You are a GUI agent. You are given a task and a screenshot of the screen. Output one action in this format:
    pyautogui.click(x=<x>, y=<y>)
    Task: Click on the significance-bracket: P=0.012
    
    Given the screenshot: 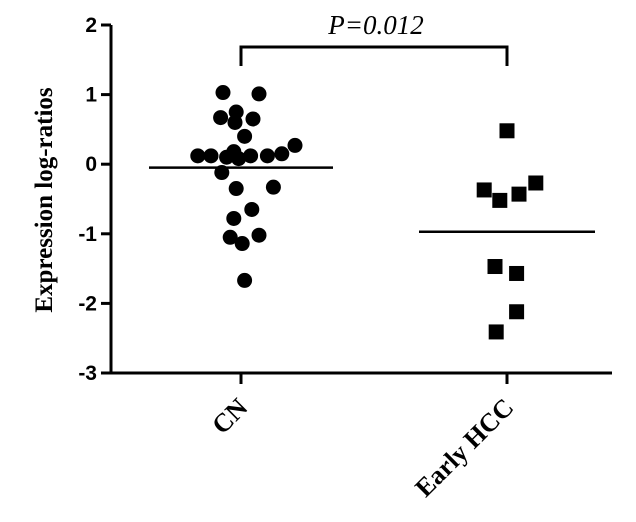 What is the action you would take?
    pyautogui.click(x=374, y=38)
    